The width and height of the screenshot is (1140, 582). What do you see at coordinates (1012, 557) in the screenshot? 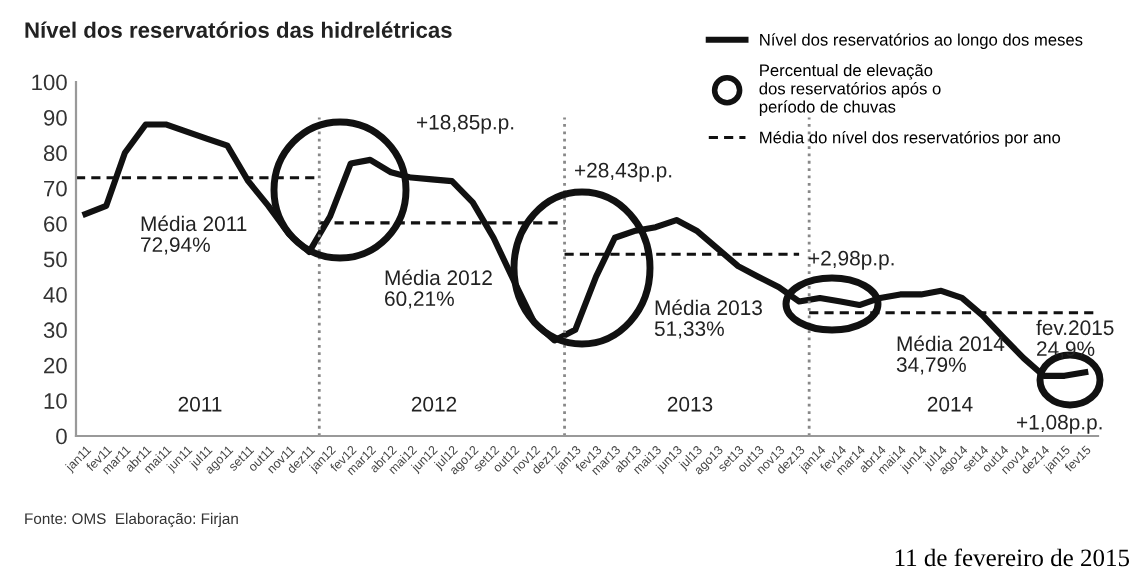
I see `text: 11 de fevereiro de 2015` at bounding box center [1012, 557].